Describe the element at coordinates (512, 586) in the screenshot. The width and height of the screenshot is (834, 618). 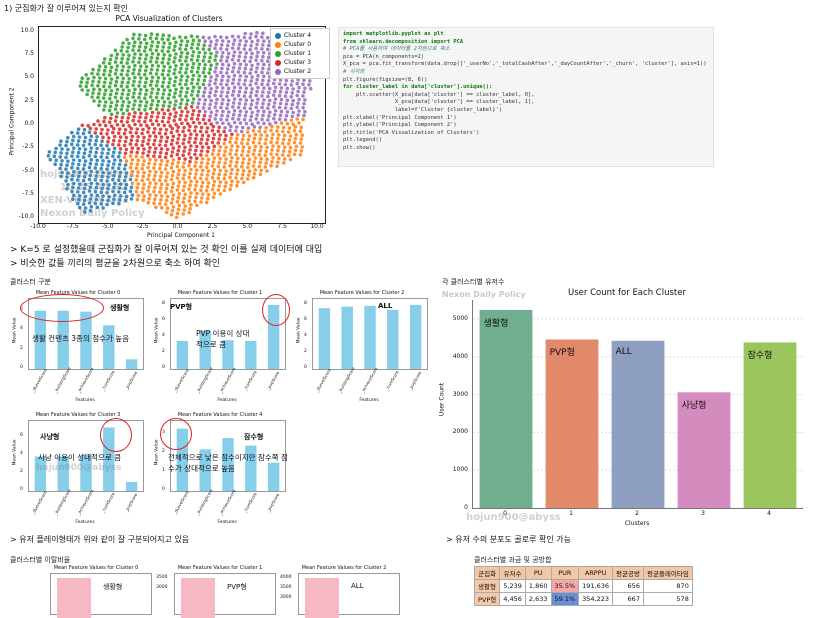
I see `pay-table-cell: 5,239` at that location.